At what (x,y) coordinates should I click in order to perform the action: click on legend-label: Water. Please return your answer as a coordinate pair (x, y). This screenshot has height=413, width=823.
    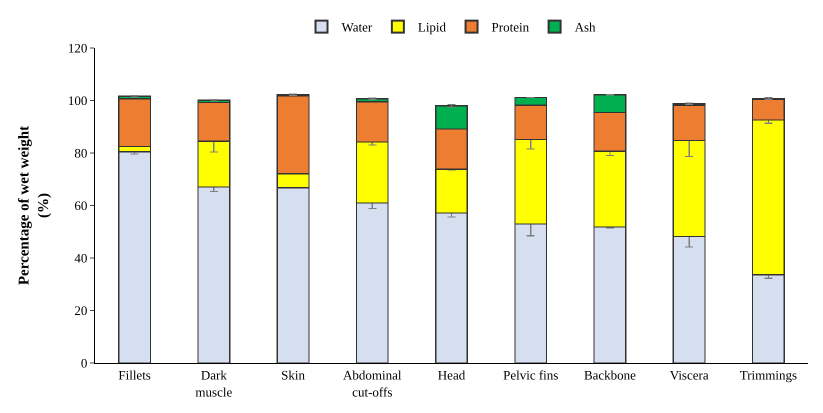
    Looking at the image, I should click on (357, 27).